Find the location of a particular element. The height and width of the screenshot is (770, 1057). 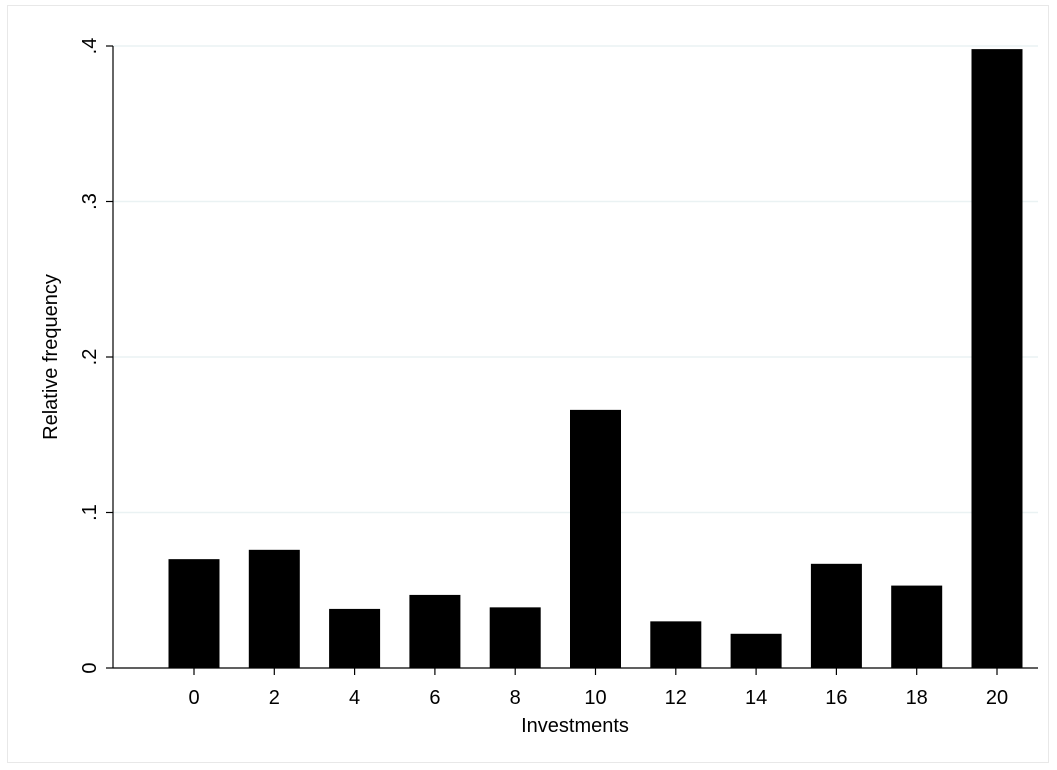

y-tick-label: .1 is located at coordinates (90, 512).